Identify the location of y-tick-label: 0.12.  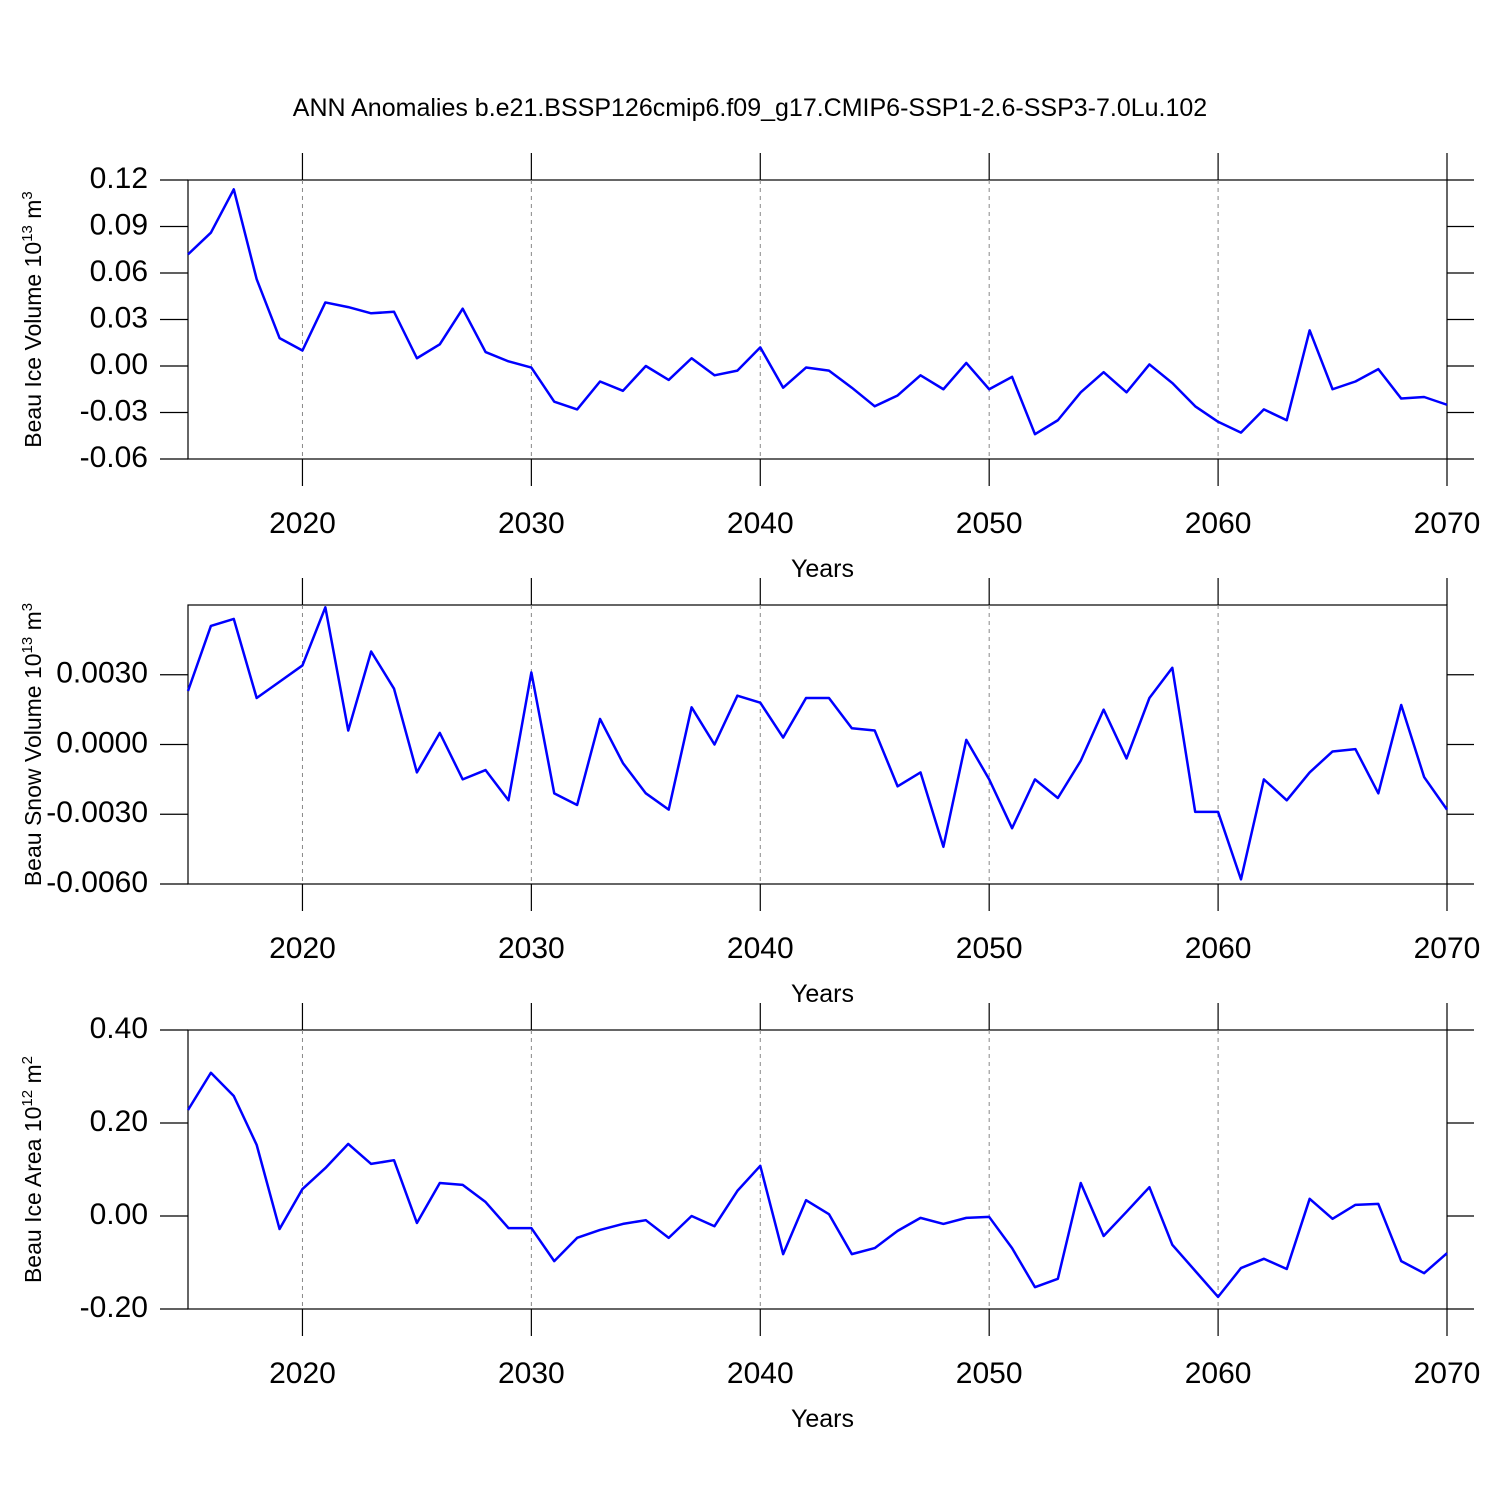
(119, 178).